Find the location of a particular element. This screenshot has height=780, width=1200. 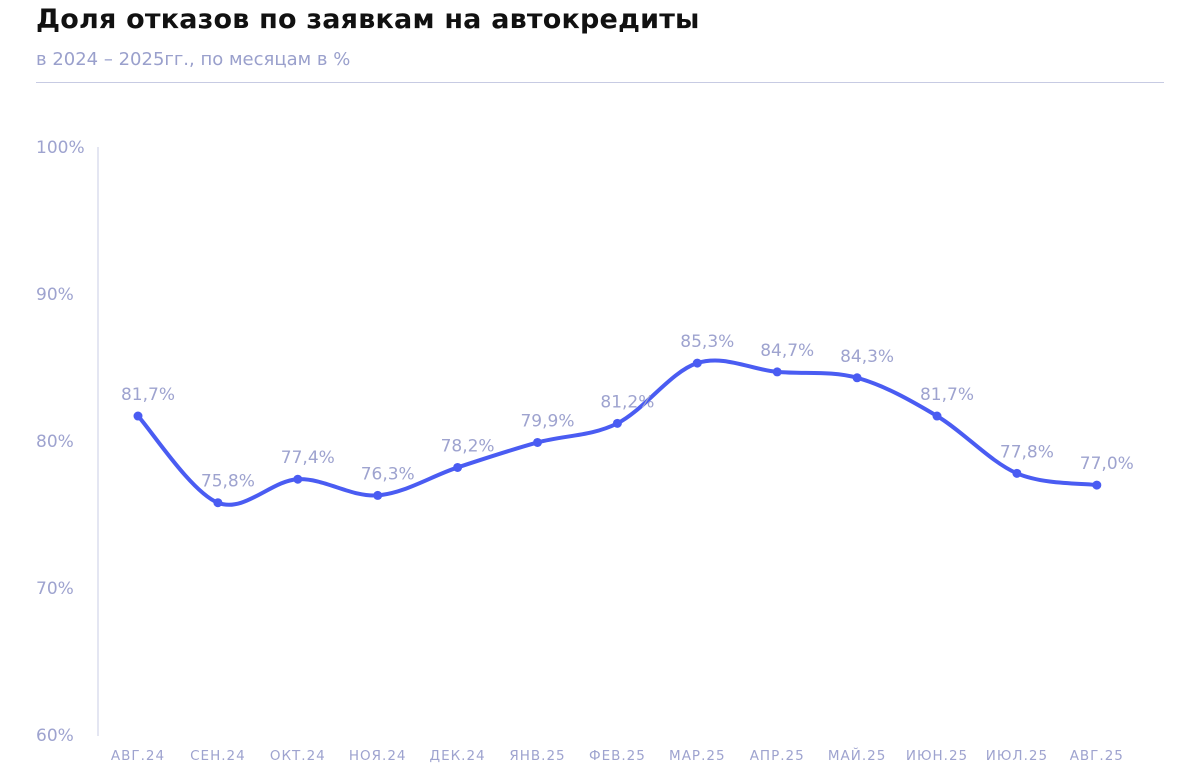

data-label: 84,7% is located at coordinates (787, 351).